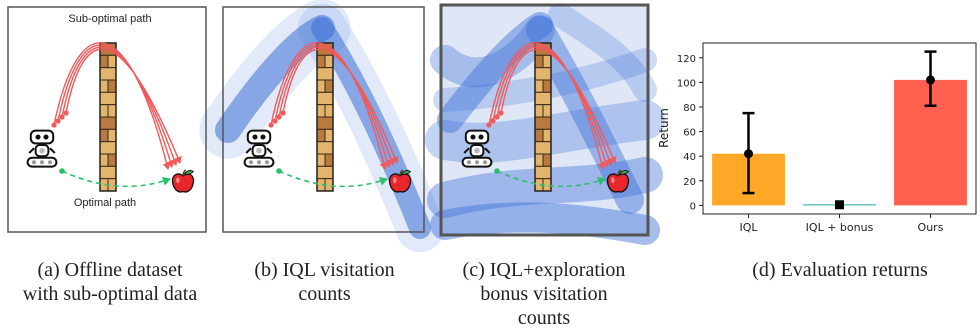  I want to click on panel-b-frame, so click(323, 119).